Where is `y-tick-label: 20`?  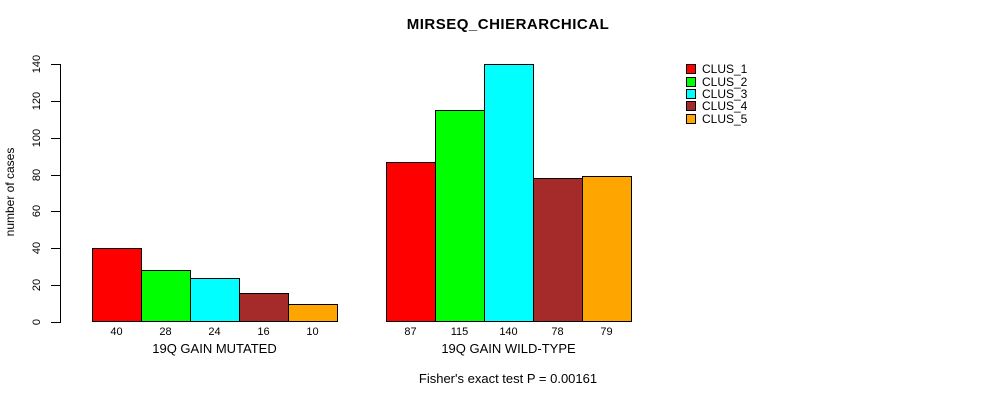 y-tick-label: 20 is located at coordinates (37, 285).